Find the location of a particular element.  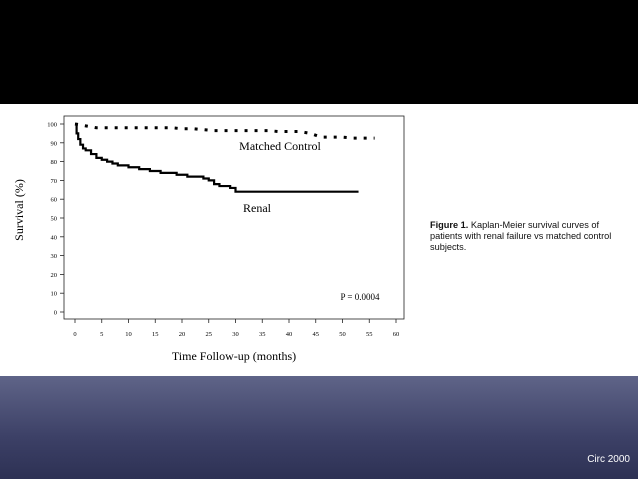

series-line-renal is located at coordinates (217, 157).